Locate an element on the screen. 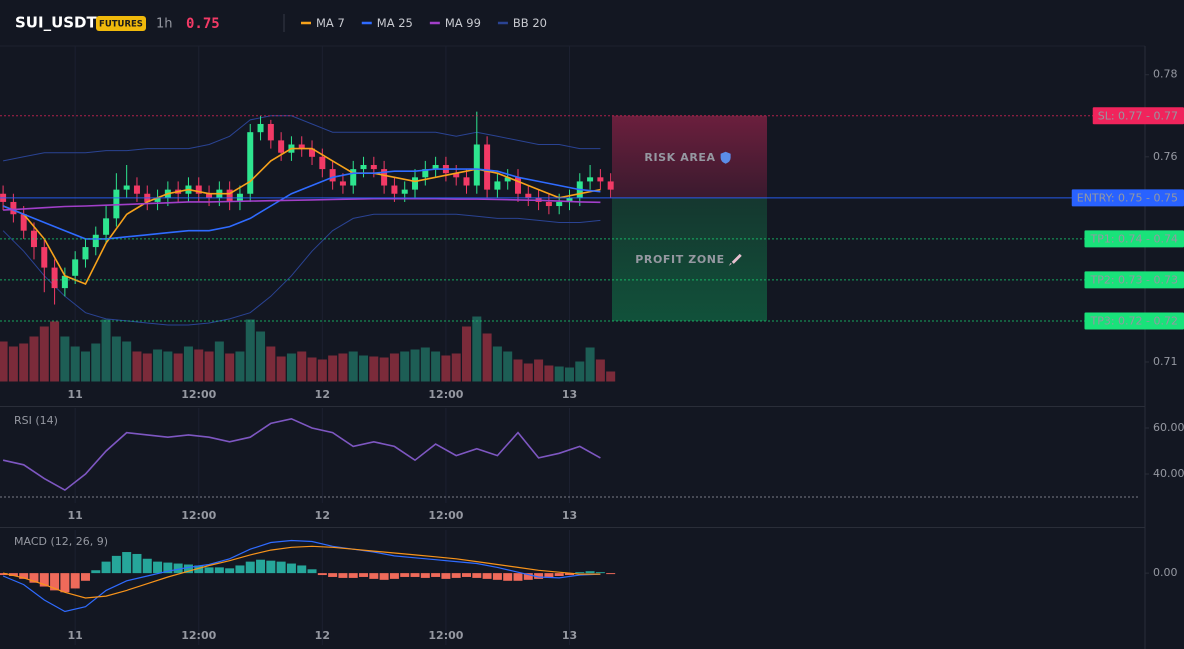  level-tag: ENTRY: 0.75 - 0.75 is located at coordinates (1127, 197).